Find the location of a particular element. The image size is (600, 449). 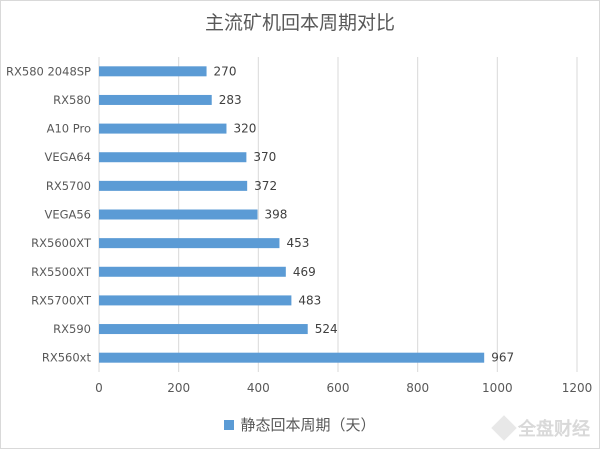

category-label: RX5700 is located at coordinates (68, 186).